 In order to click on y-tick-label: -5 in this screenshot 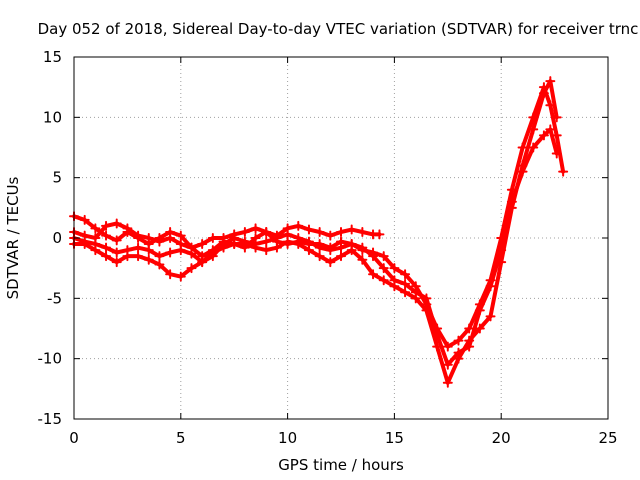, I will do `click(54, 298)`.